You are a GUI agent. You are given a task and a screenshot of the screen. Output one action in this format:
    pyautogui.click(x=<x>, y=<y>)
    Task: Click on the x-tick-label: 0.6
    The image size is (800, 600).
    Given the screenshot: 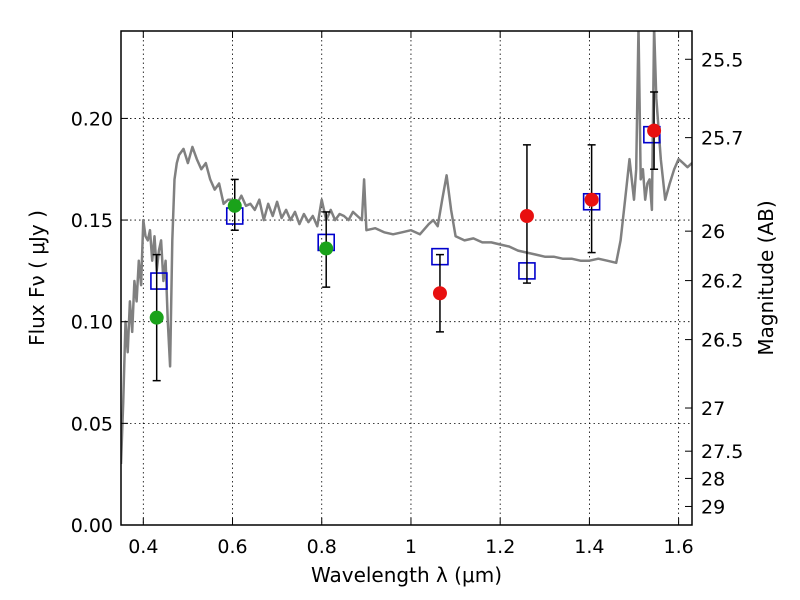 What is the action you would take?
    pyautogui.click(x=232, y=547)
    